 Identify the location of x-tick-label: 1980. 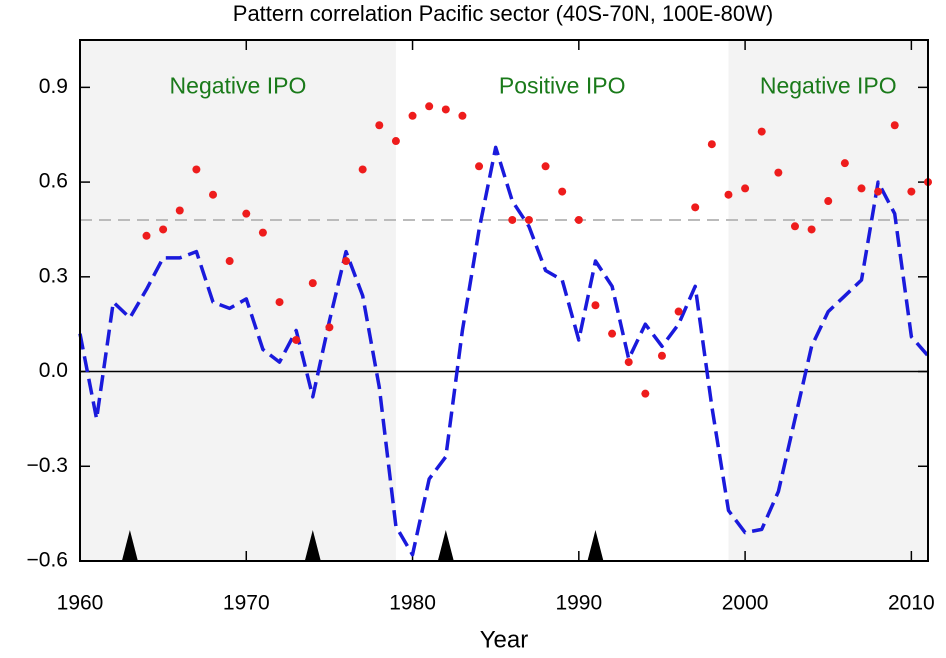
(412, 603).